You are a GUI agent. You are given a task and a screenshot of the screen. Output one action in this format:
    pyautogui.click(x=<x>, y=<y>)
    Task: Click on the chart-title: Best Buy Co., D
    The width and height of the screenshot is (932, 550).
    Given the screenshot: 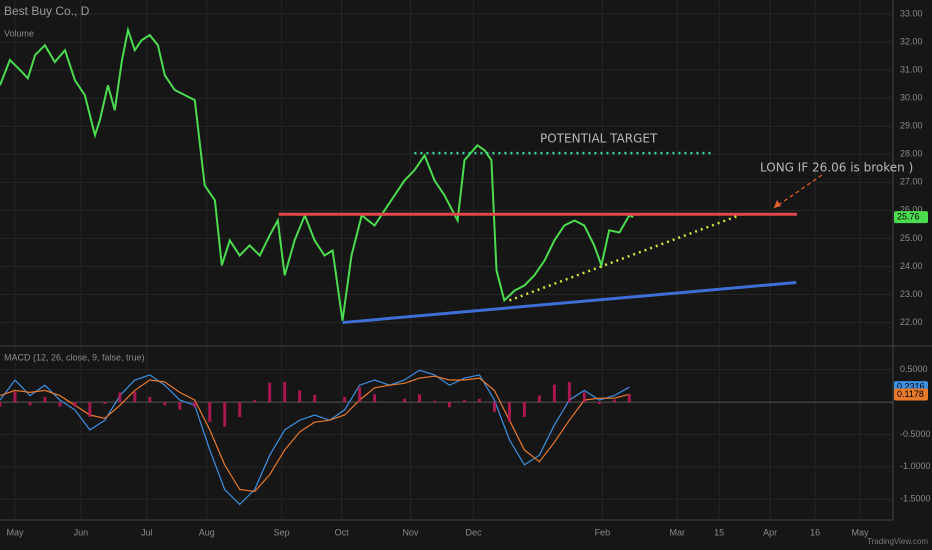 What is the action you would take?
    pyautogui.click(x=47, y=11)
    